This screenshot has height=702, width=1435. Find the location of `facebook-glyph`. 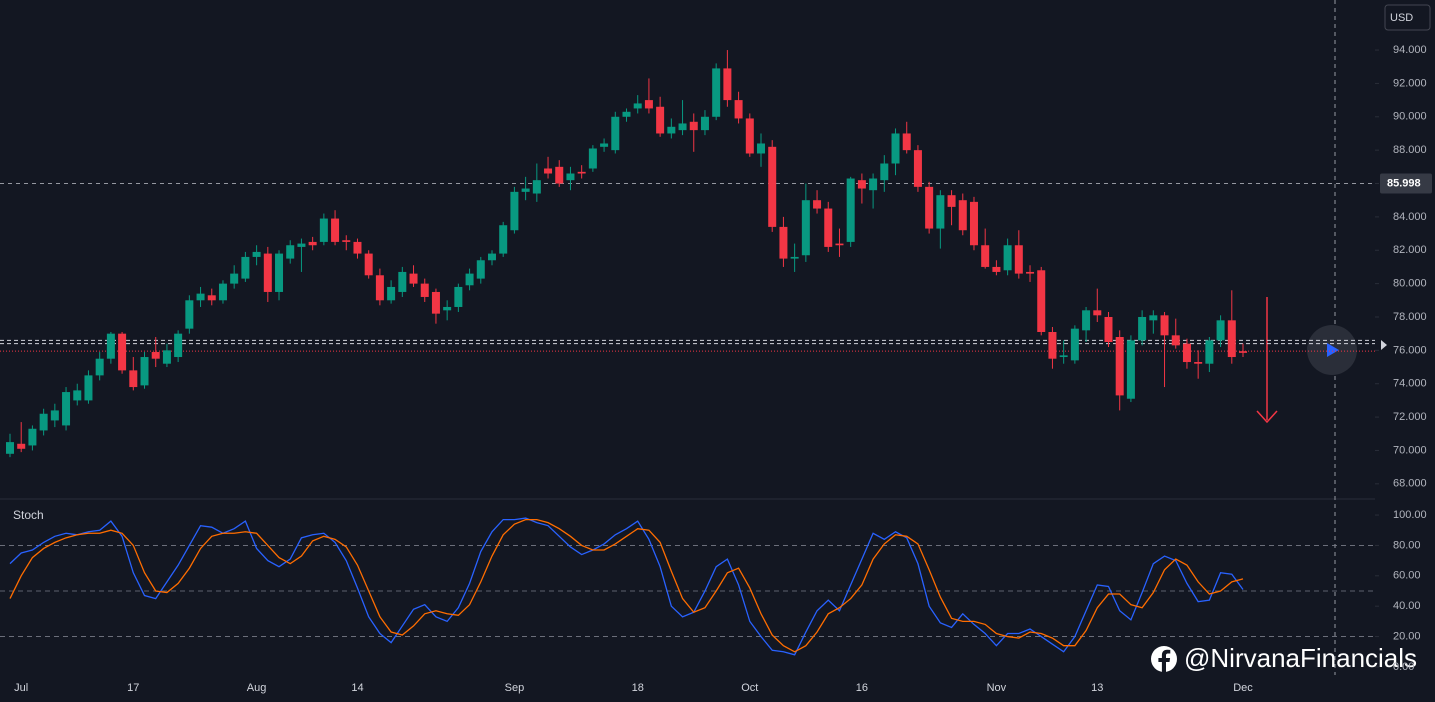

facebook-glyph is located at coordinates (1164, 661).